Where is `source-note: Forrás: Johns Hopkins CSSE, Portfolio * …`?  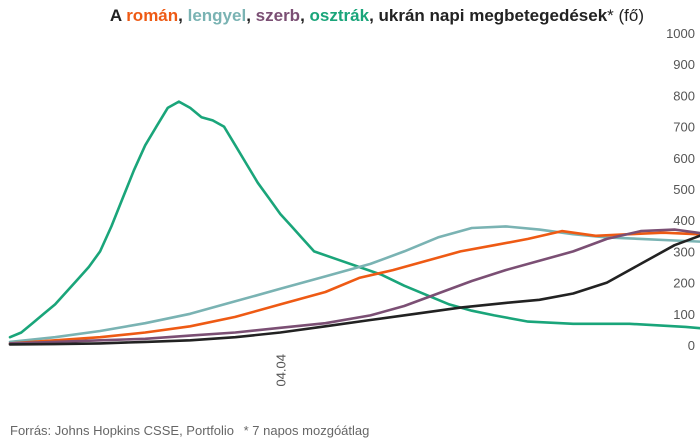 source-note: Forrás: Johns Hopkins CSSE, Portfolio * … is located at coordinates (192, 430).